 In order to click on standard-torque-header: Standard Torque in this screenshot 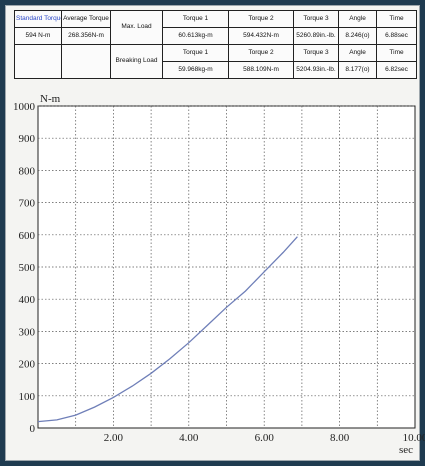, I will do `click(38, 19)`.